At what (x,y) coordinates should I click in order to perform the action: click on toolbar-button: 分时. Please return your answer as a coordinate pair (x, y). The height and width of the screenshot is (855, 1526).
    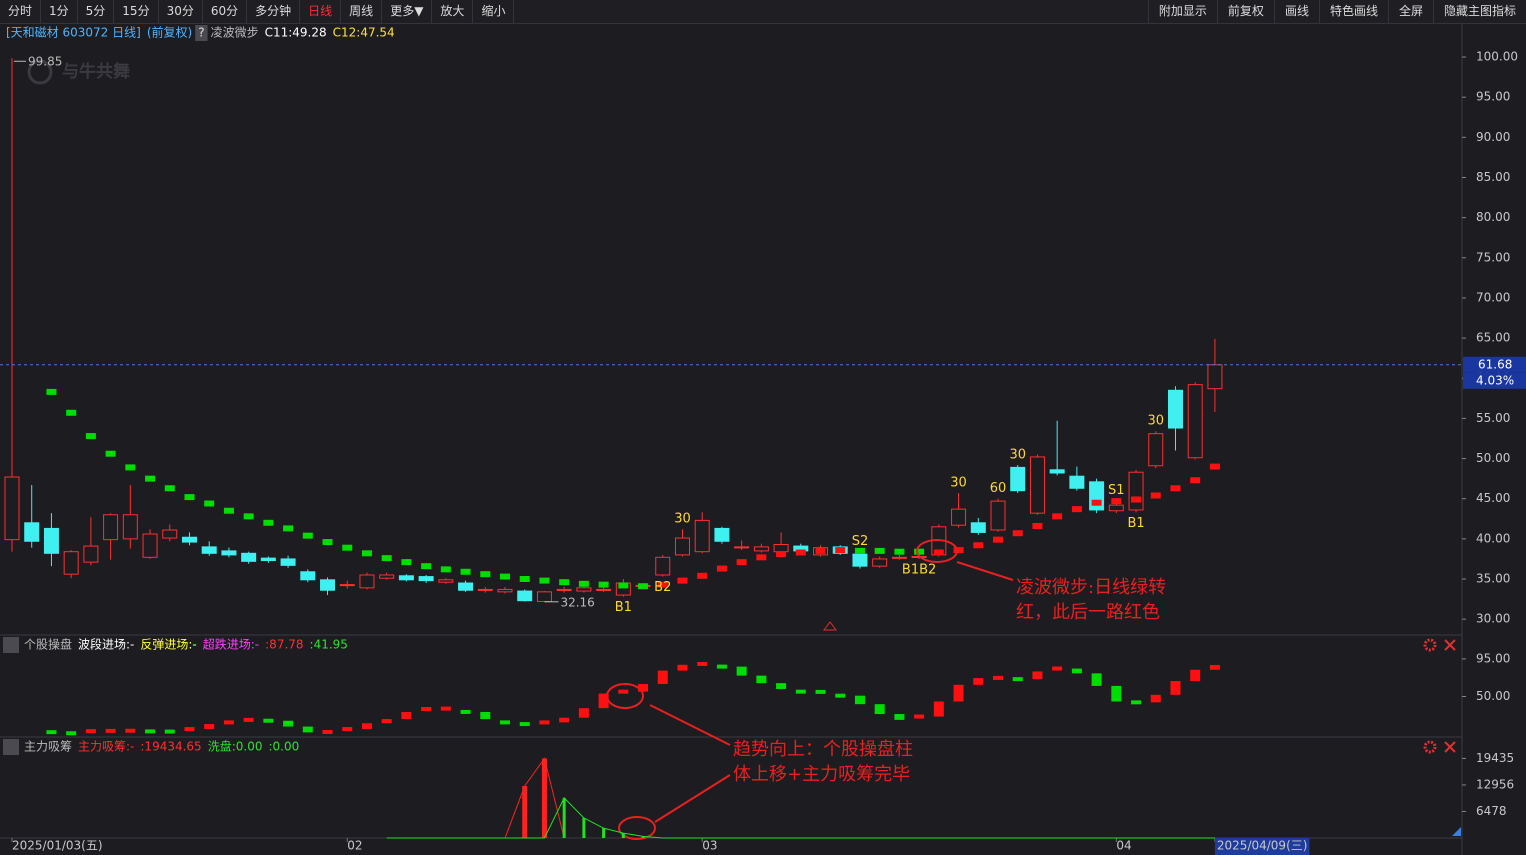
    Looking at the image, I should click on (21, 11).